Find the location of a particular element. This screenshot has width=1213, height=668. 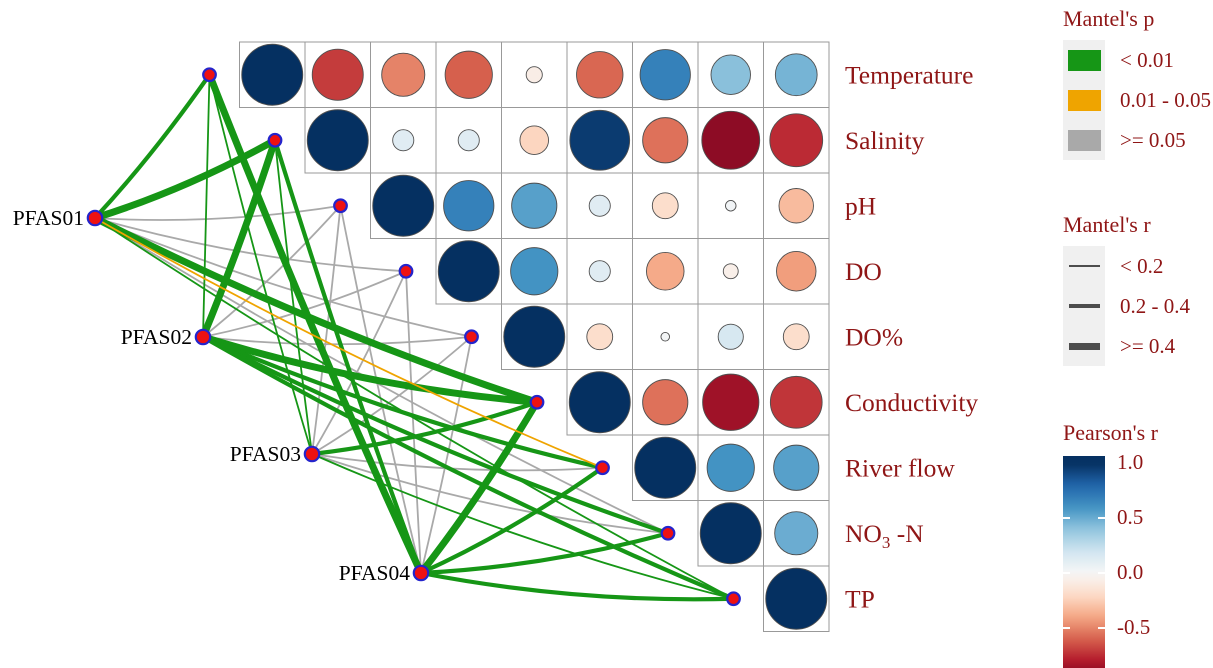

legend-item-r-thick: >= 0.4 is located at coordinates (1126, 346).